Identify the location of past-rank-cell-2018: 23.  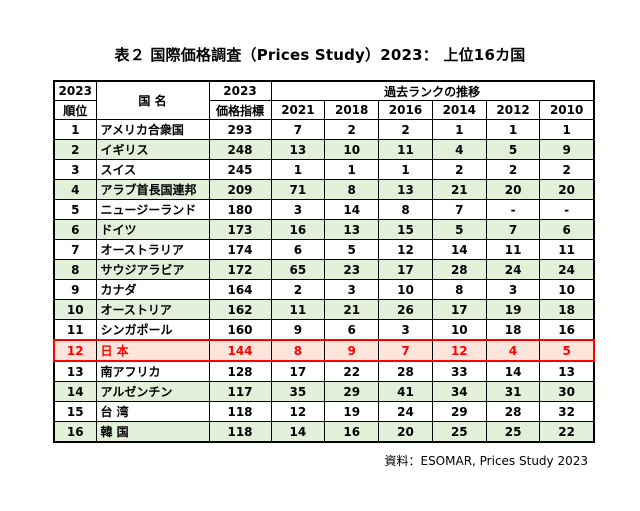
(352, 269).